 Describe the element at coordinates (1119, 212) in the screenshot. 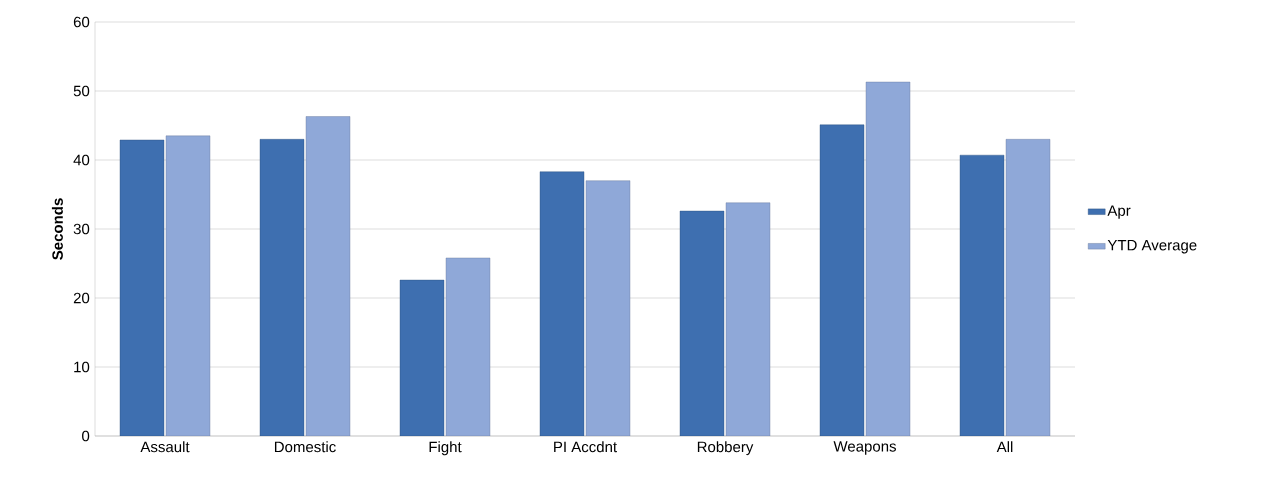

I see `legend-label: Apr` at that location.